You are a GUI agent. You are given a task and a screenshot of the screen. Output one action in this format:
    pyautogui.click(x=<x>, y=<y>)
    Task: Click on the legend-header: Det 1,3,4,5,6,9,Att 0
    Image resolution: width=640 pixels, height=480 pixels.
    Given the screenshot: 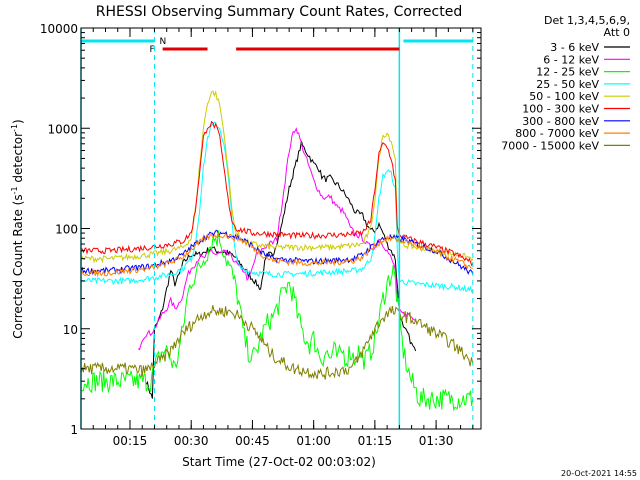 What is the action you would take?
    pyautogui.click(x=587, y=26)
    